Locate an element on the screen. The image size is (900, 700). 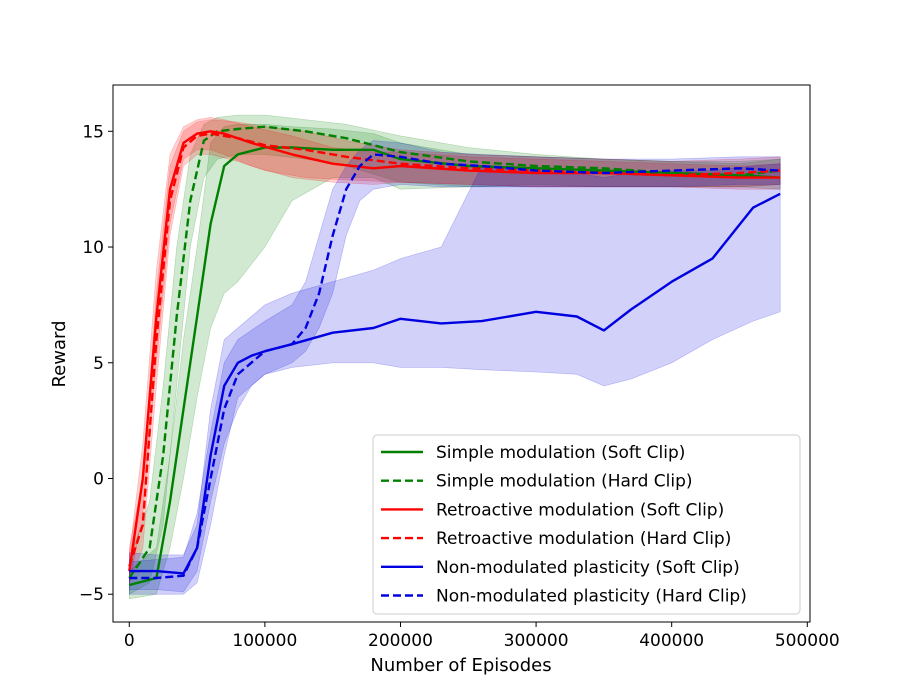
legend-label: Simple modulation (Soft Clip) is located at coordinates (560, 453).